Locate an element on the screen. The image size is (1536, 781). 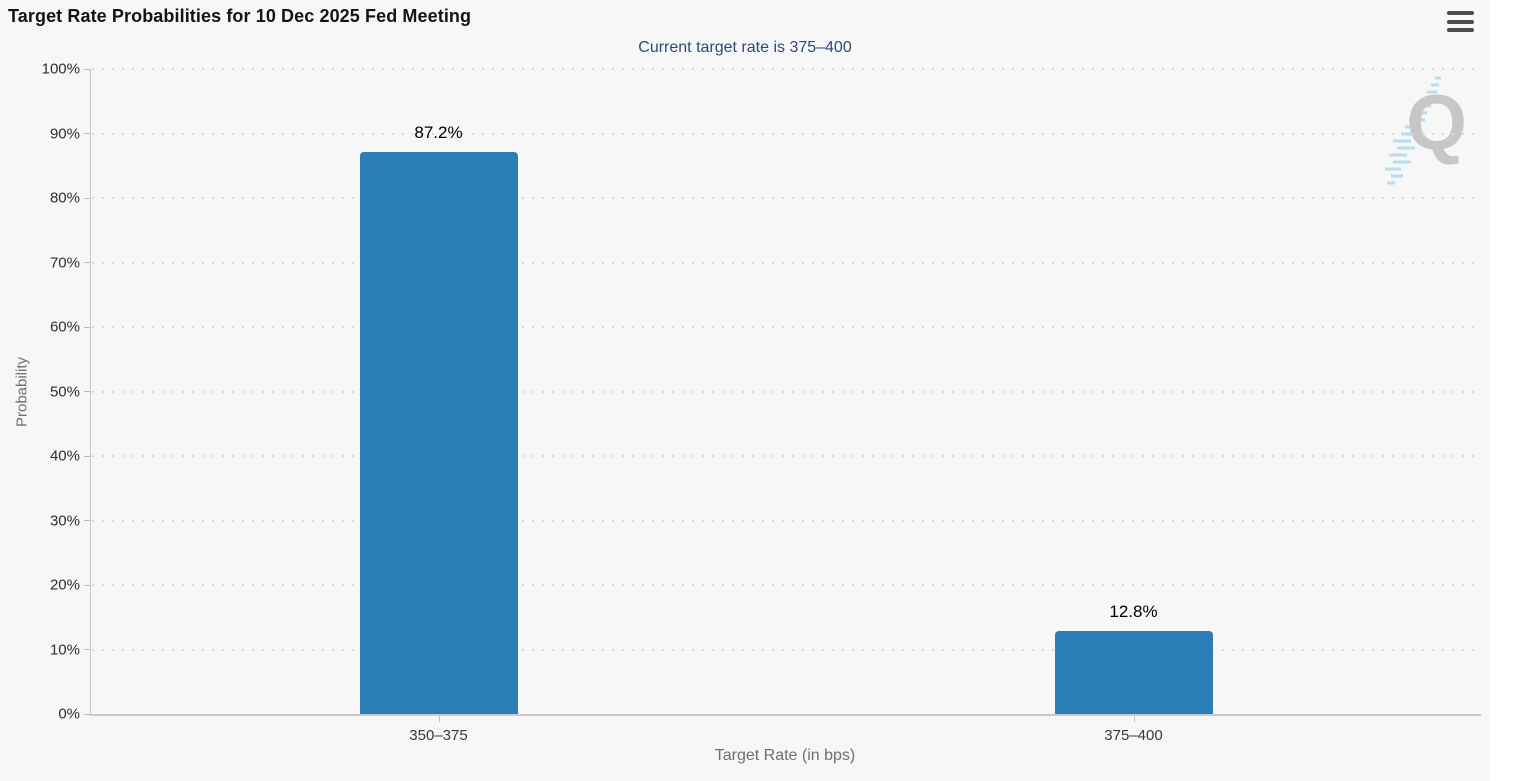
bar-value-label: 12.8% is located at coordinates (1133, 612).